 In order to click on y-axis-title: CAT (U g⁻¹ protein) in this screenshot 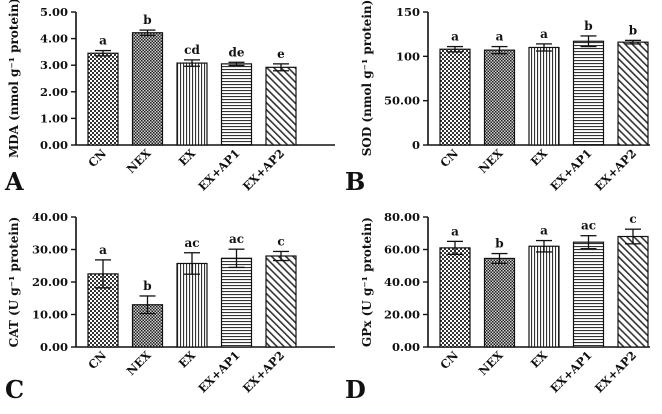, I will do `click(14, 282)`.